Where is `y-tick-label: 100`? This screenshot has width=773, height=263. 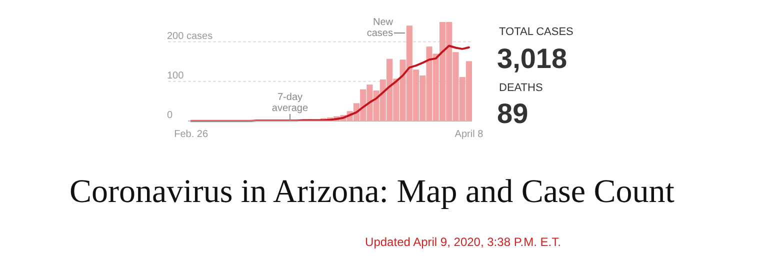 y-tick-label: 100 is located at coordinates (175, 76).